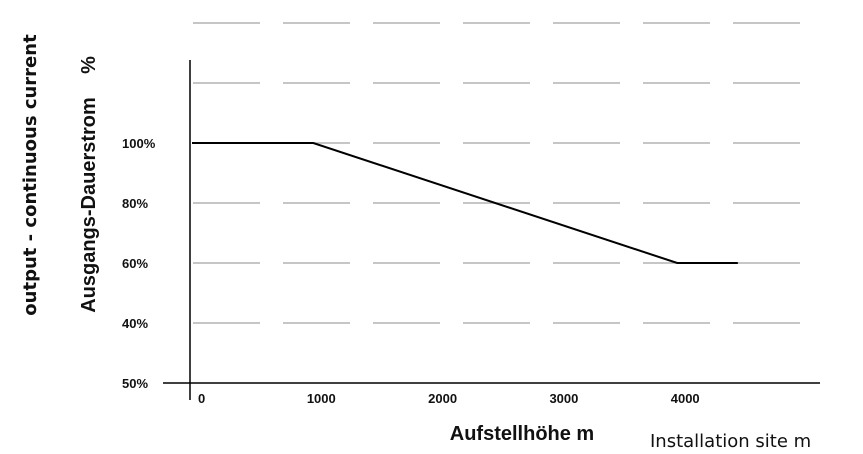 The height and width of the screenshot is (454, 863). Describe the element at coordinates (522, 434) in the screenshot. I see `x-axis-title: Aufstellhöhe m` at that location.